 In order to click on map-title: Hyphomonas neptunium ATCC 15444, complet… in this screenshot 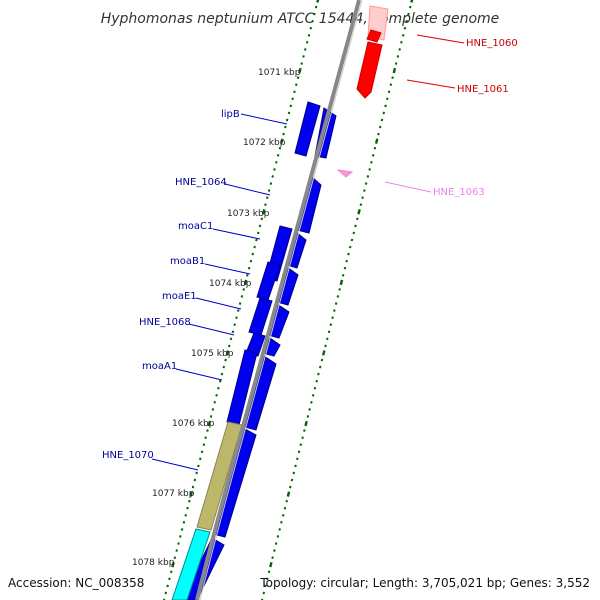, I will do `click(300, 19)`.